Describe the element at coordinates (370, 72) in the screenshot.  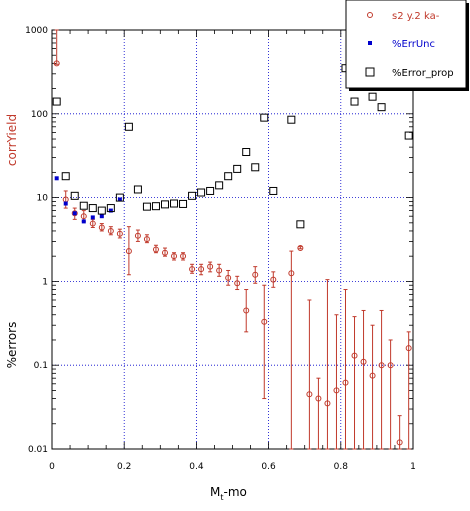
I see `legend-marker-errorprop` at that location.